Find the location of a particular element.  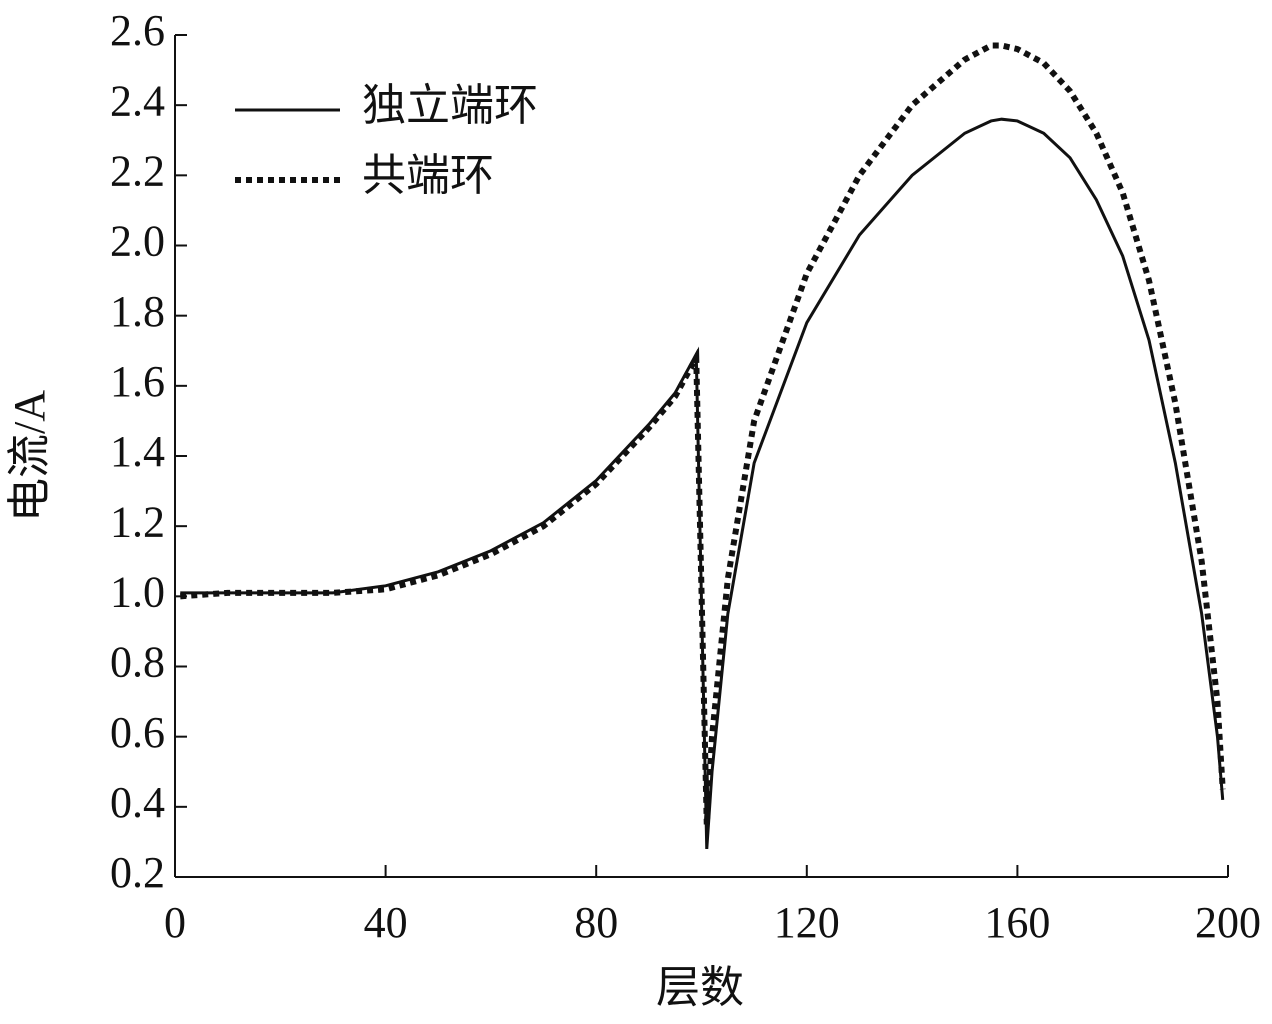

legend-label: 独立端环 is located at coordinates (450, 105).